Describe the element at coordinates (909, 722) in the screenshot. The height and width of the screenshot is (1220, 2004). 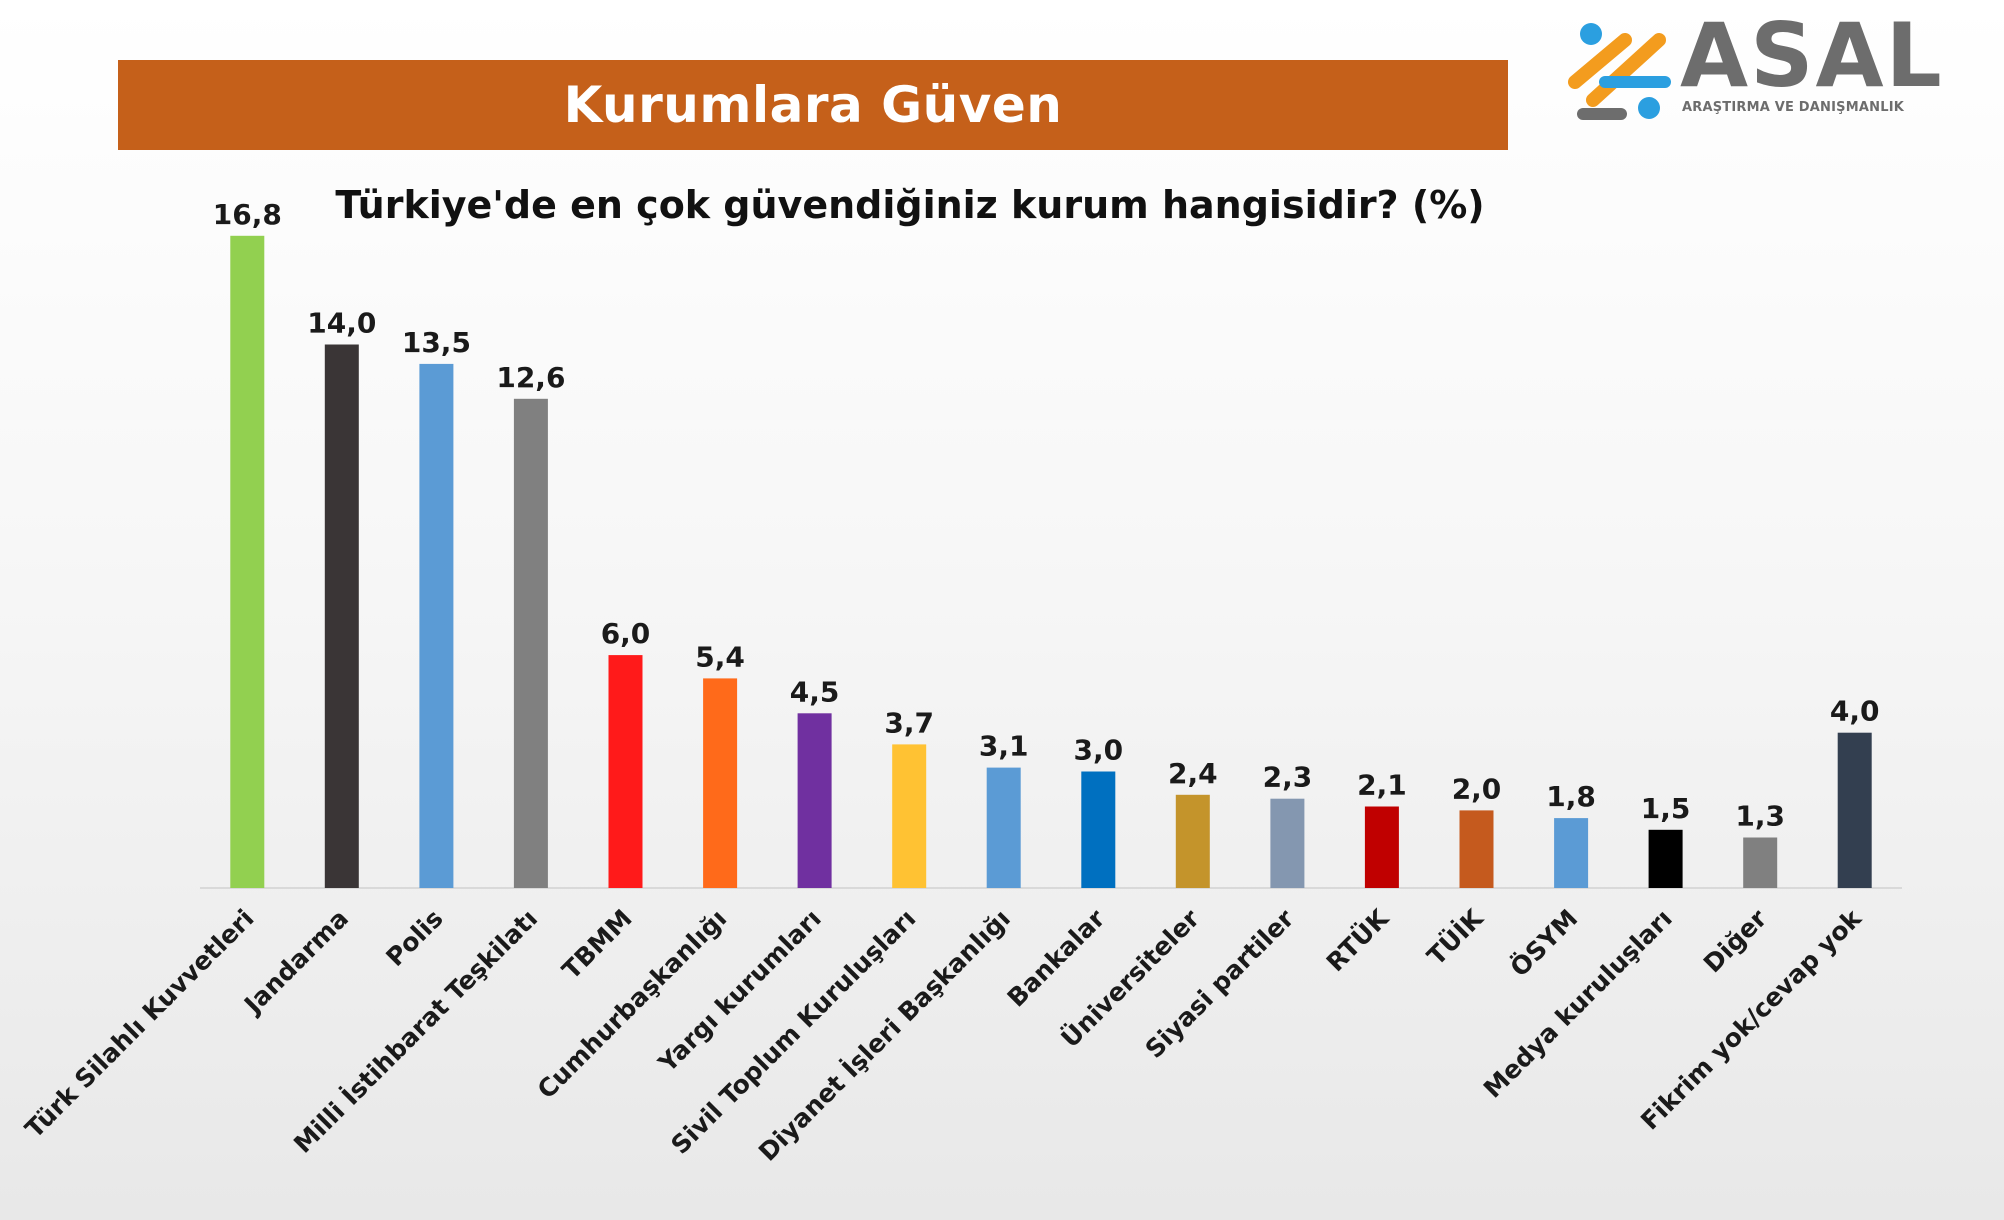
I see `data-label: 3,7` at that location.